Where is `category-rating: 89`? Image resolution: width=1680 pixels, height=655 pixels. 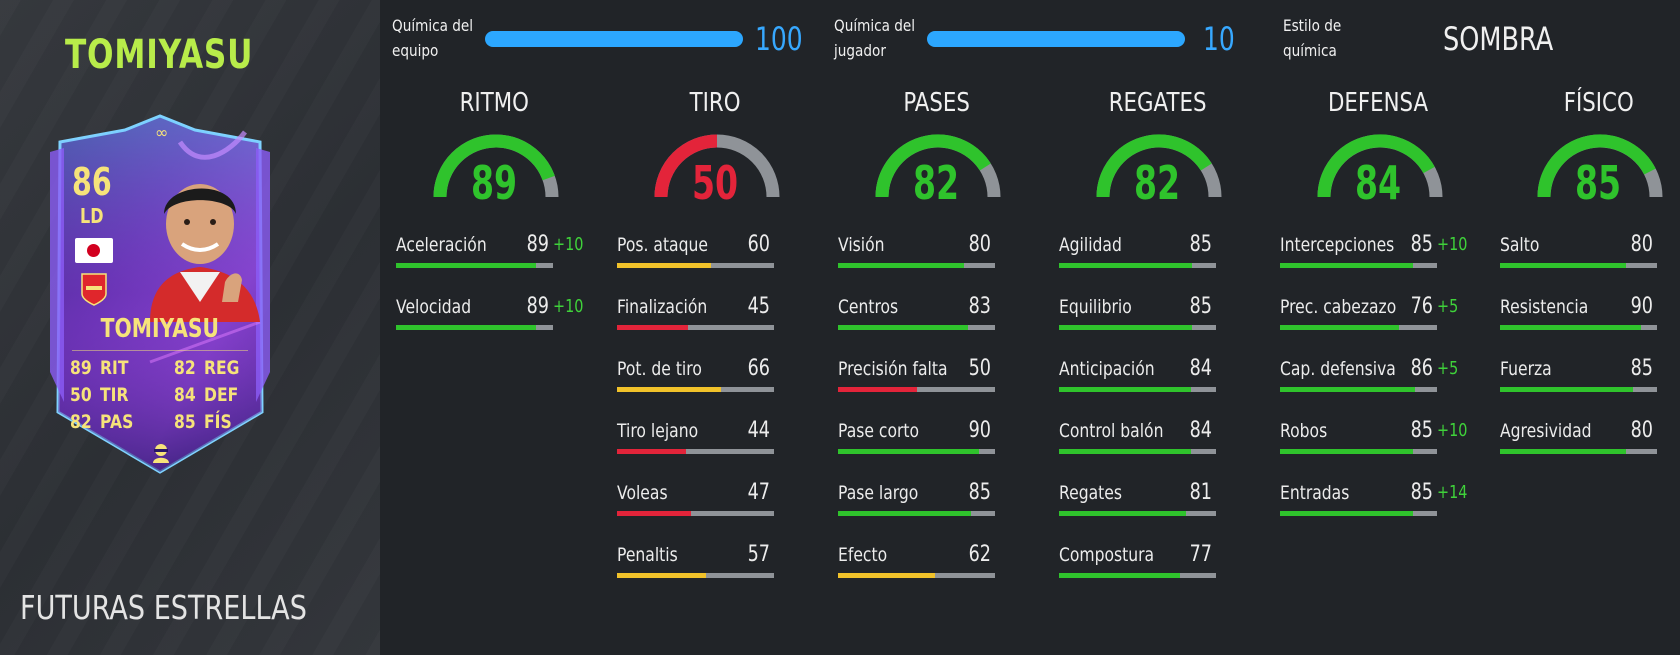
category-rating: 89 is located at coordinates (494, 183).